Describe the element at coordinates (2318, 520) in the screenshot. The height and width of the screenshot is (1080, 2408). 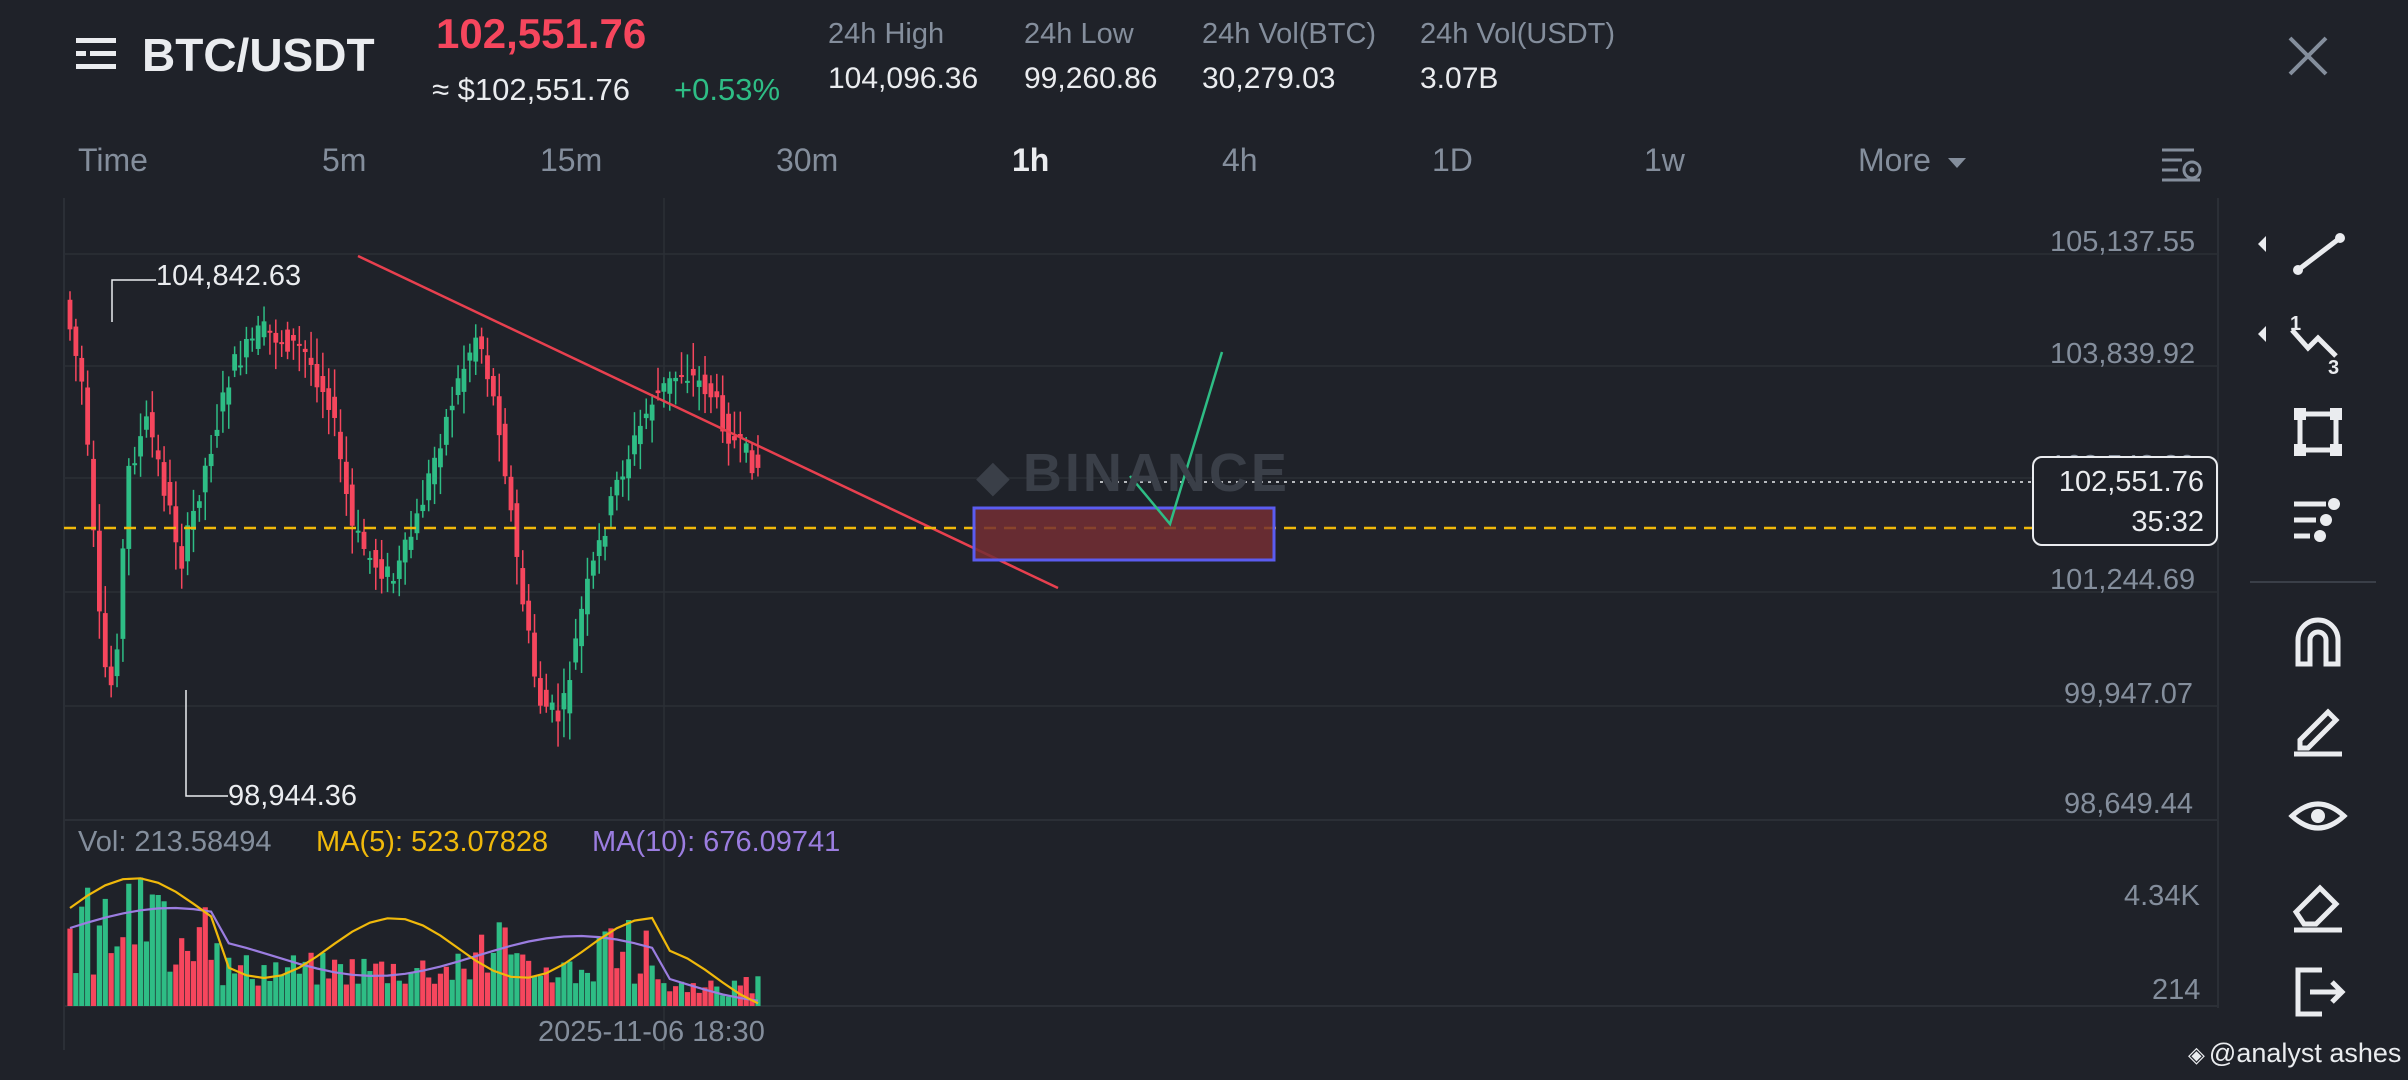
I see `indicator-icon` at that location.